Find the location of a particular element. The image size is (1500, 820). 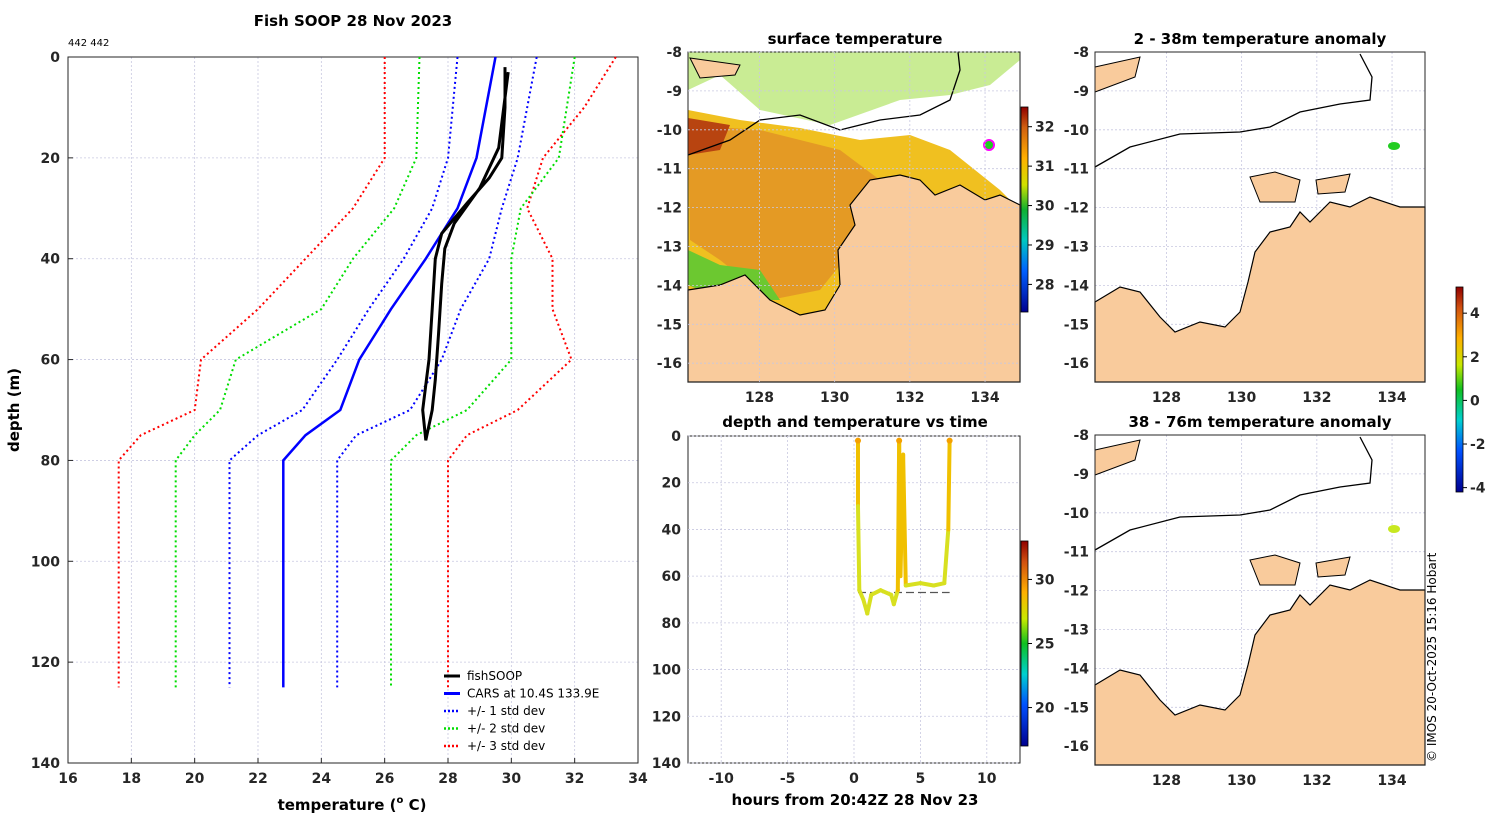

y-tick-label: 60 is located at coordinates (51, 361).